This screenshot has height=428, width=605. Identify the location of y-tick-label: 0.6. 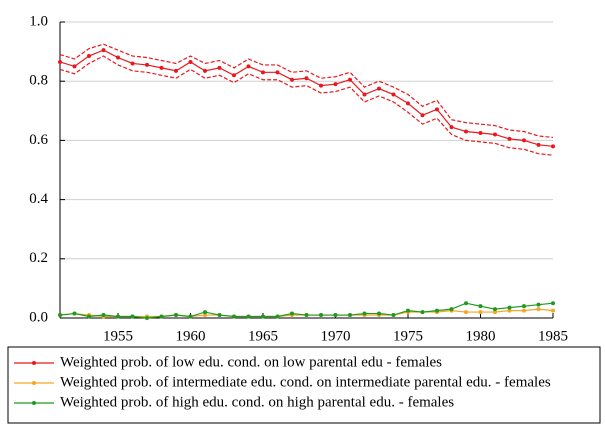
(38, 140).